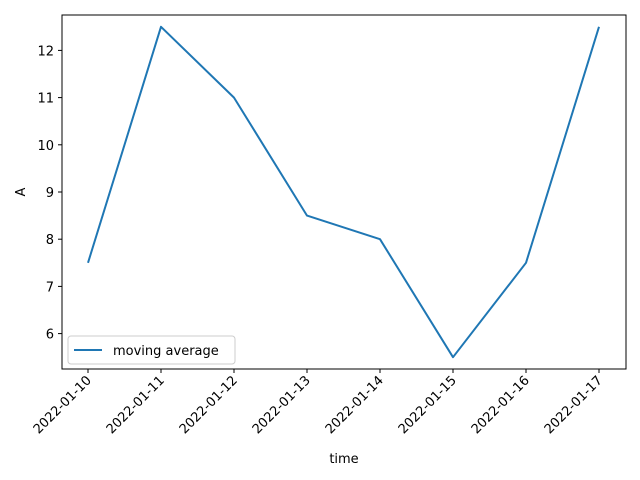 The image size is (640, 480). Describe the element at coordinates (63, 405) in the screenshot. I see `x-tick-label: 2022-01-10` at that location.